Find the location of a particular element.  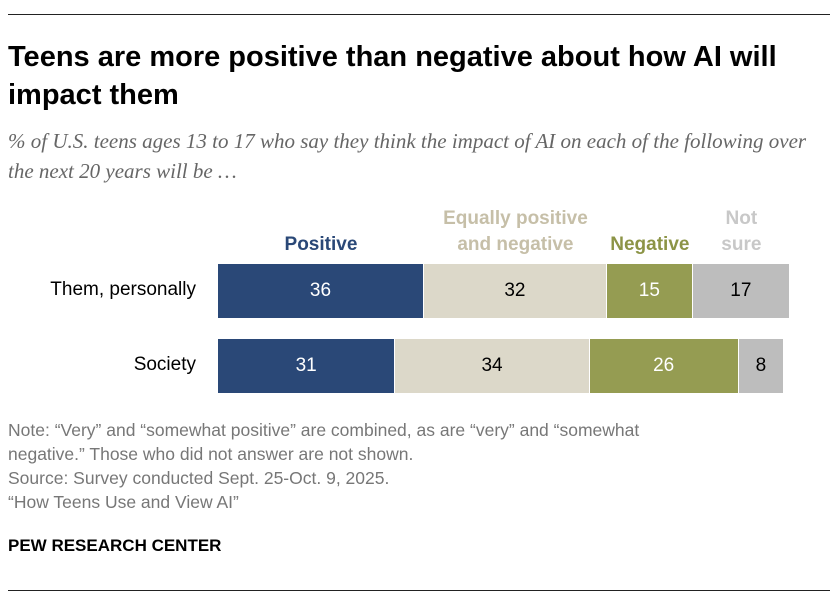

legend-item: Not sure is located at coordinates (740, 232).